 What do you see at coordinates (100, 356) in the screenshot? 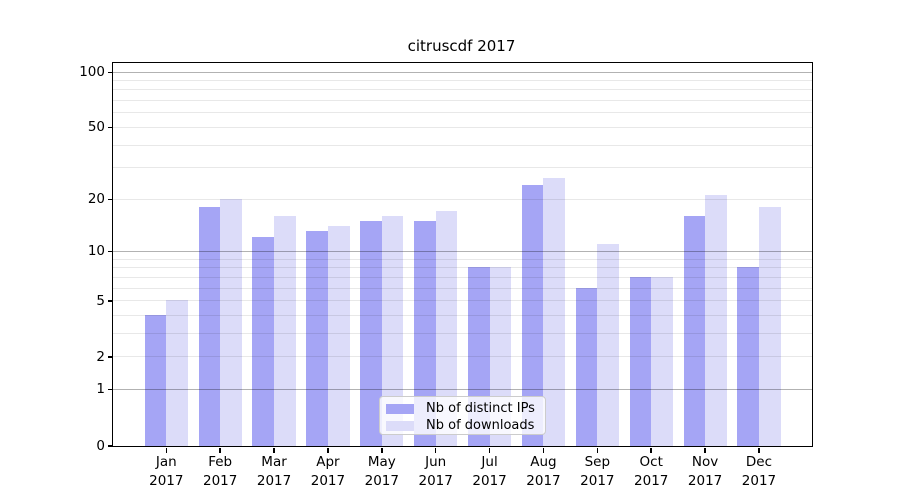
I see `y-axis-tick-label: 2` at bounding box center [100, 356].